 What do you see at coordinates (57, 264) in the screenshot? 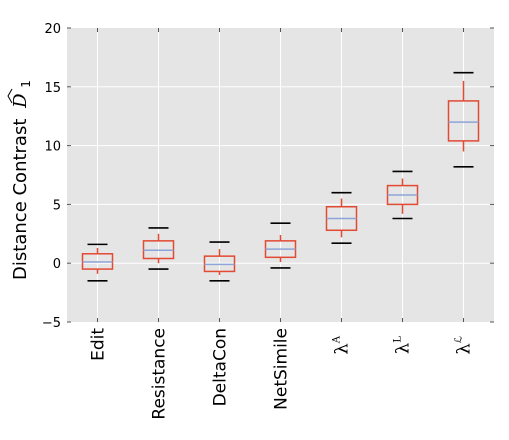
I see `y-tick-label: 0` at bounding box center [57, 264].